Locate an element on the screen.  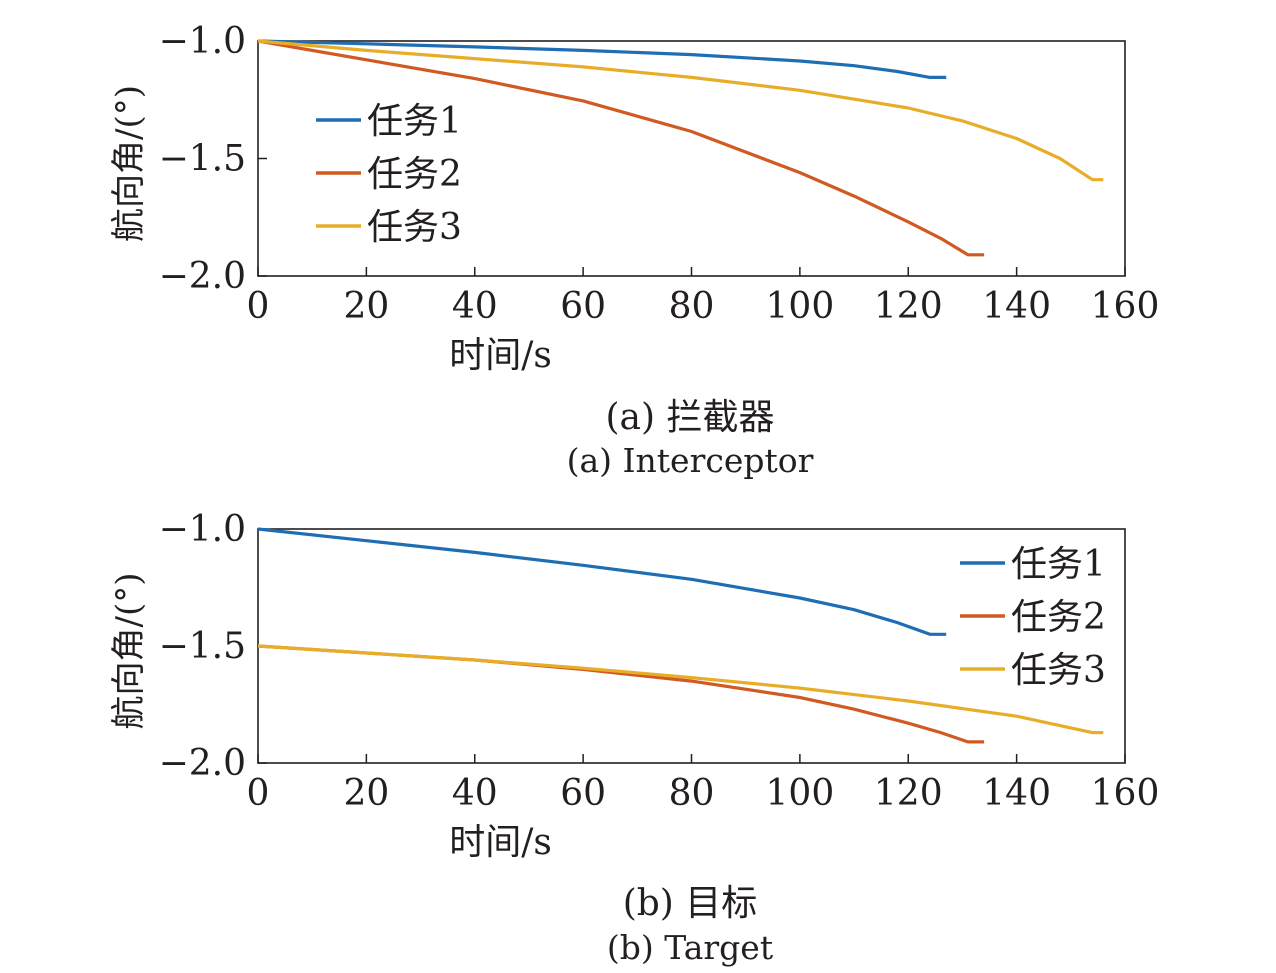
caption-a-en: (a) Interceptor is located at coordinates (690, 460).